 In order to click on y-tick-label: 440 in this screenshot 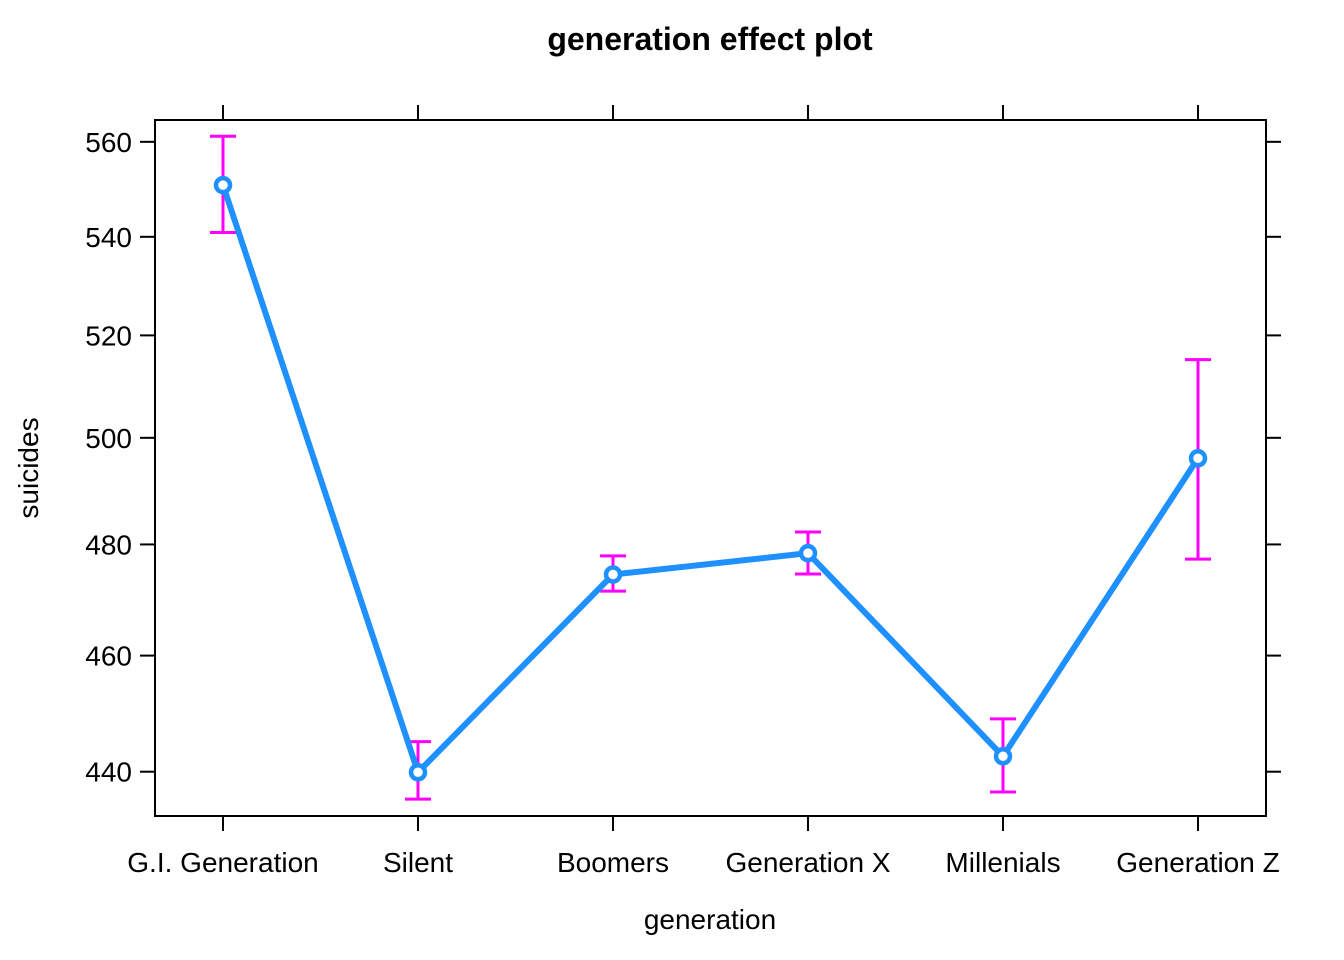, I will do `click(108, 772)`.